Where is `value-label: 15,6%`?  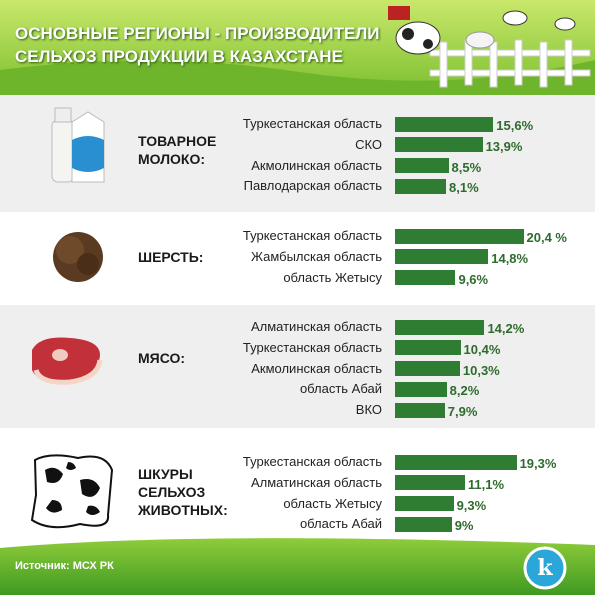 value-label: 15,6% is located at coordinates (515, 125).